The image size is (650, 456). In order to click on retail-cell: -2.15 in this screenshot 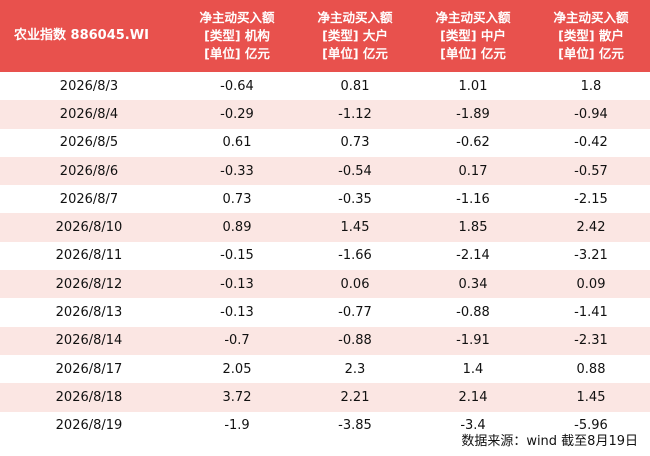, I will do `click(591, 199)`.